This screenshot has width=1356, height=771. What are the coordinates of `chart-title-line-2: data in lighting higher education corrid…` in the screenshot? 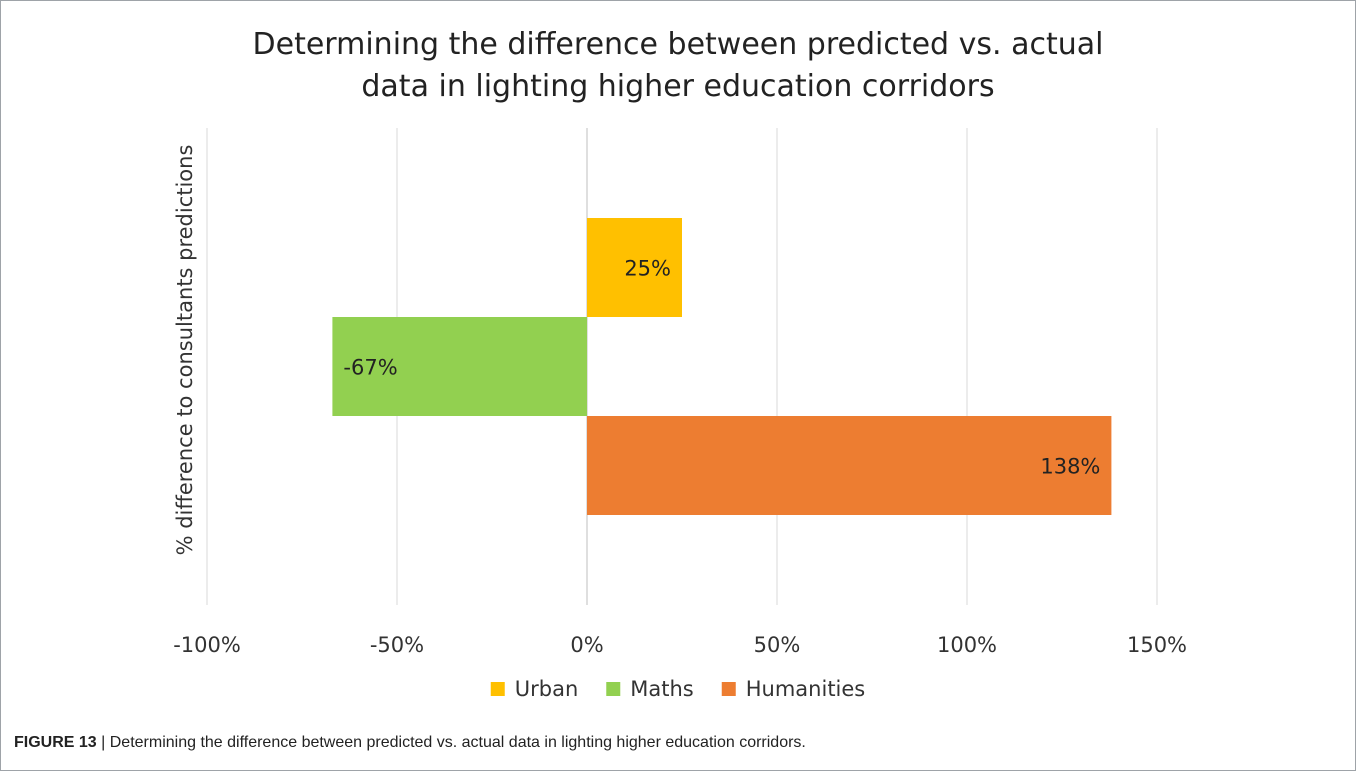 It's located at (677, 86).